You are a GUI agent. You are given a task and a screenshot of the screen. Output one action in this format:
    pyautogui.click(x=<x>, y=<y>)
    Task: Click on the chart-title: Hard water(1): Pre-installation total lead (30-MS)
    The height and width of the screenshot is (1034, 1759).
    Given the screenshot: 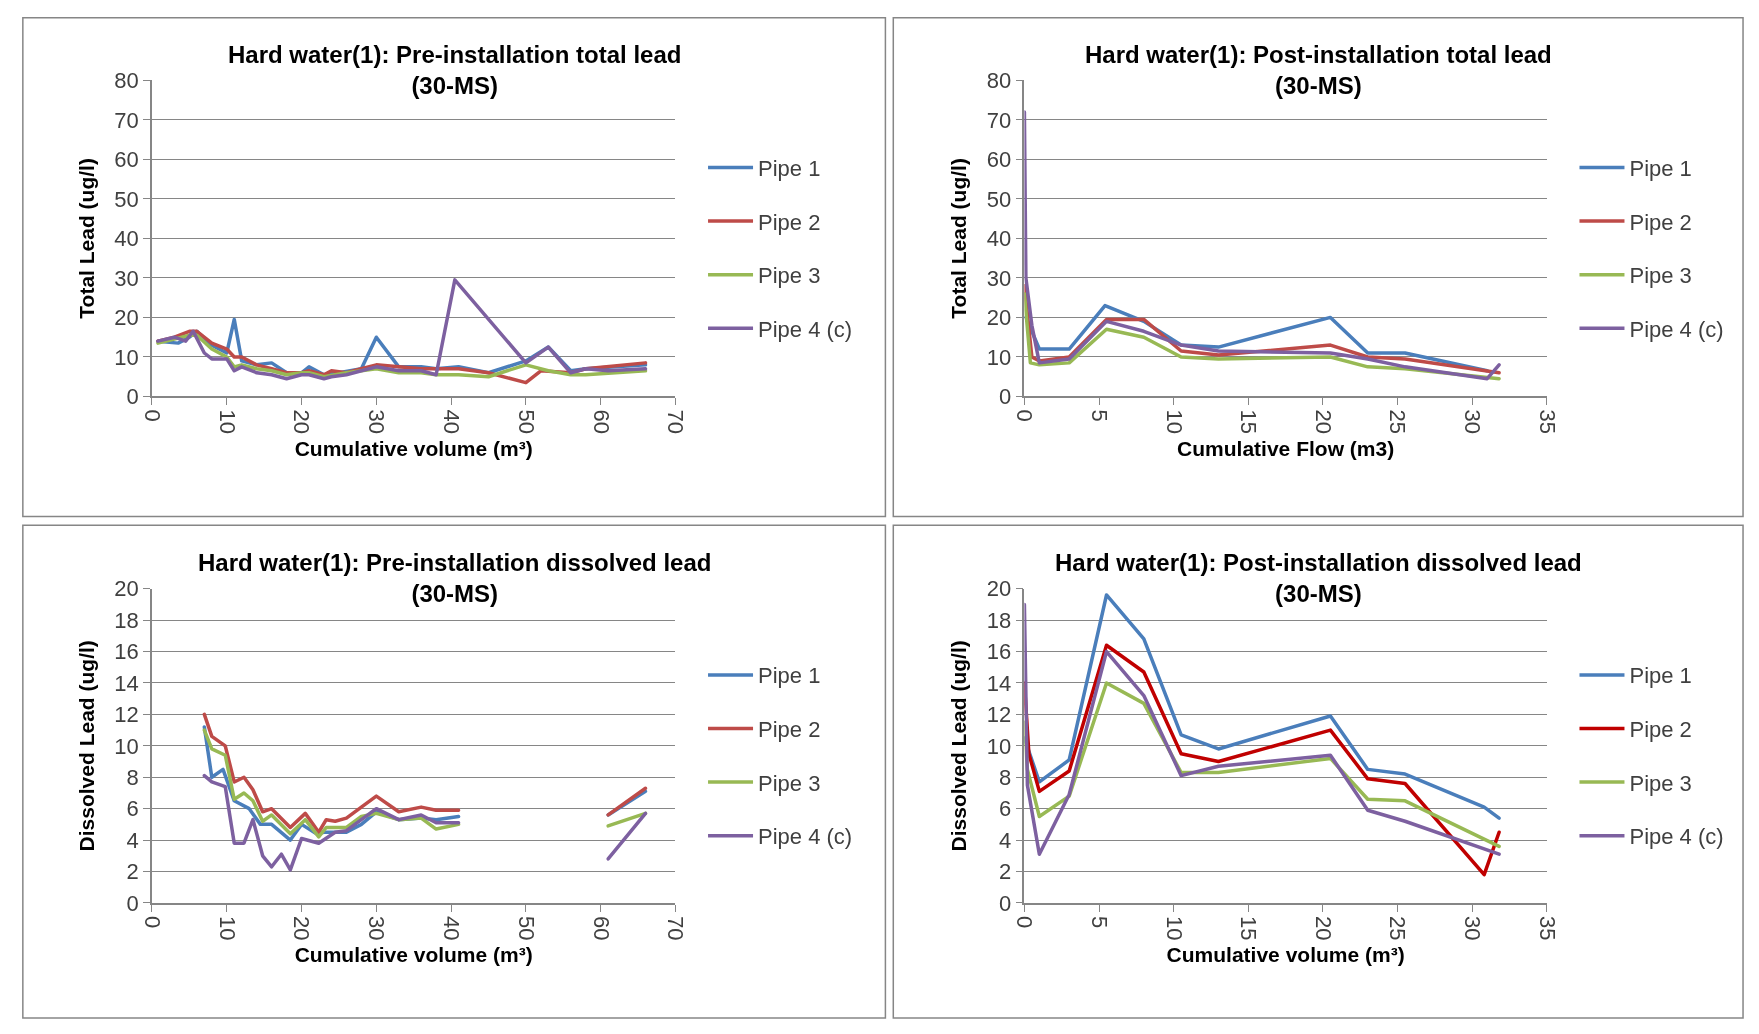 What is the action you would take?
    pyautogui.click(x=455, y=70)
    